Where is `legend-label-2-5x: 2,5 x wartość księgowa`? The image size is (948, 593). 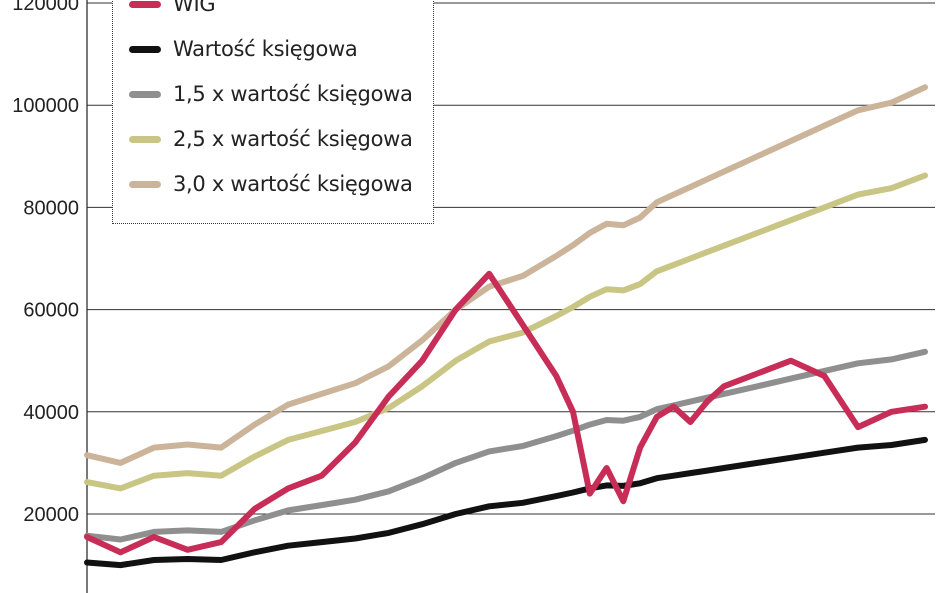
legend-label-2-5x: 2,5 x wartość księgowa is located at coordinates (293, 139).